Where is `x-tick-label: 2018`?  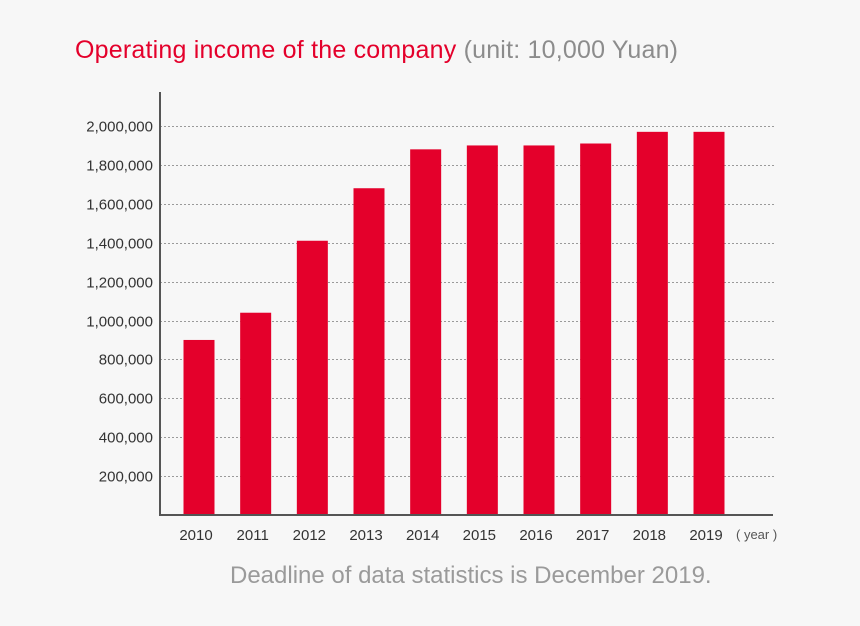
x-tick-label: 2018 is located at coordinates (649, 535).